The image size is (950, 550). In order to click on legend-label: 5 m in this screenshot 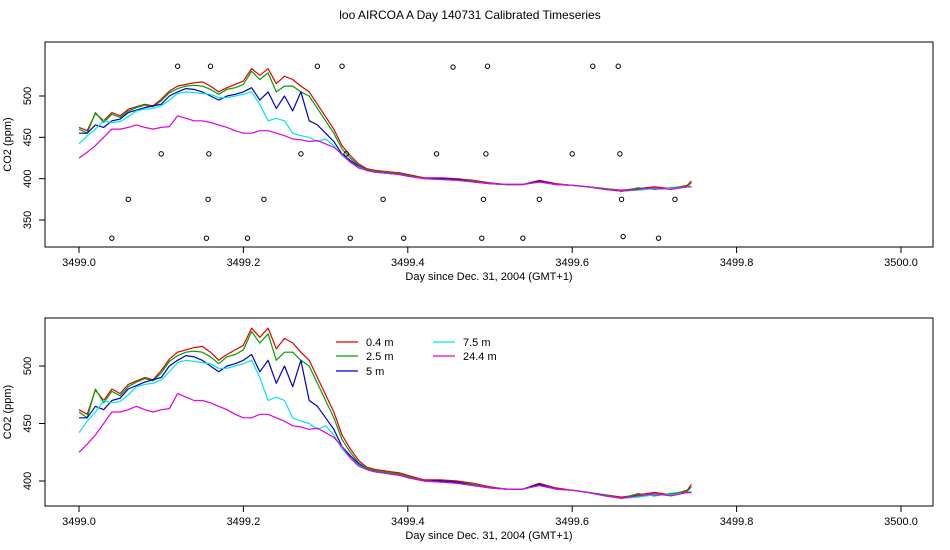, I will do `click(375, 372)`.